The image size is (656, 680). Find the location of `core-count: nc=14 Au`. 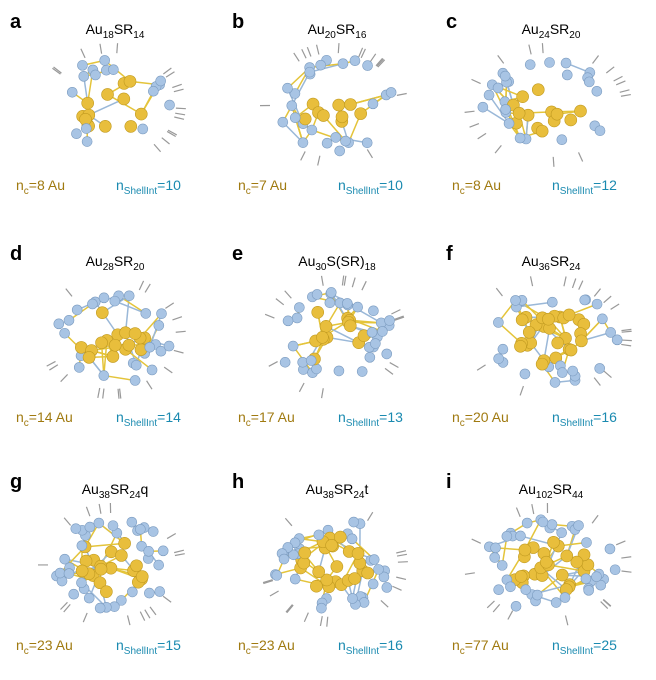

core-count: nc=14 Au is located at coordinates (44, 419).